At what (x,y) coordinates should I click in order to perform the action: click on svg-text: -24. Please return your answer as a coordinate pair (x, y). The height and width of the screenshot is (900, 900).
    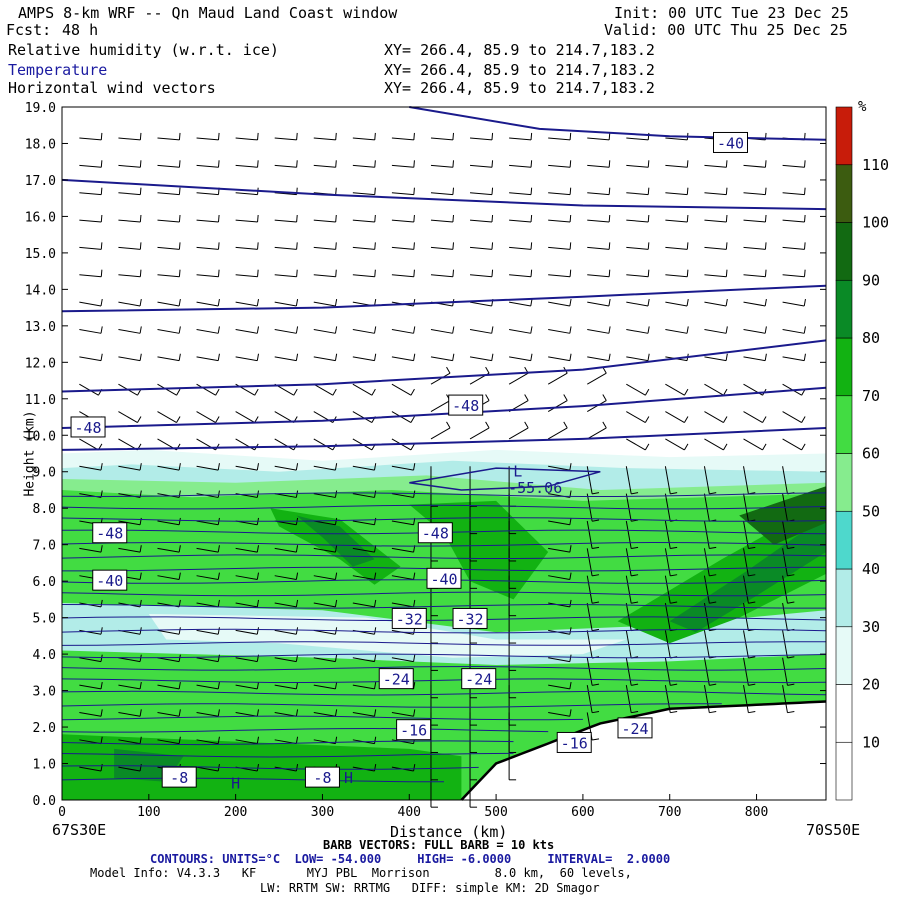
    Looking at the image, I should click on (478, 680).